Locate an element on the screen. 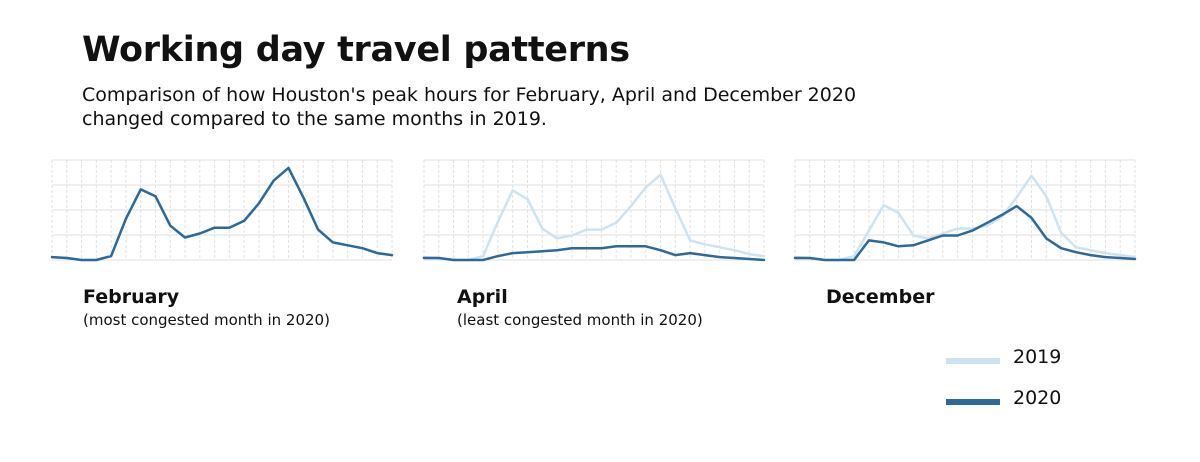  february-note: (most congested month in 2020) is located at coordinates (206, 320).